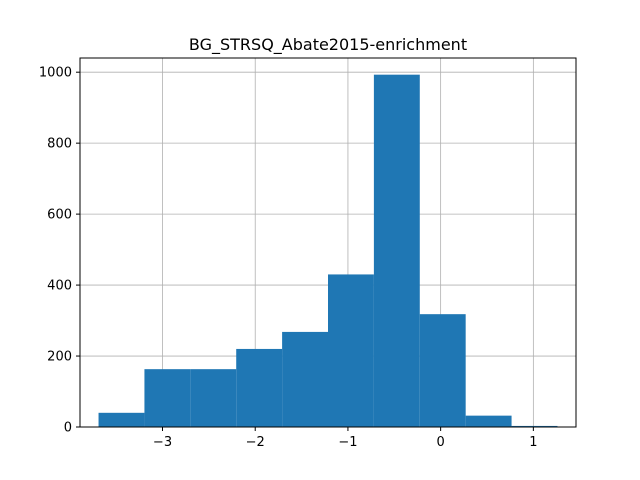 The height and width of the screenshot is (480, 640). What do you see at coordinates (441, 442) in the screenshot?
I see `x-tick-label: 0` at bounding box center [441, 442].